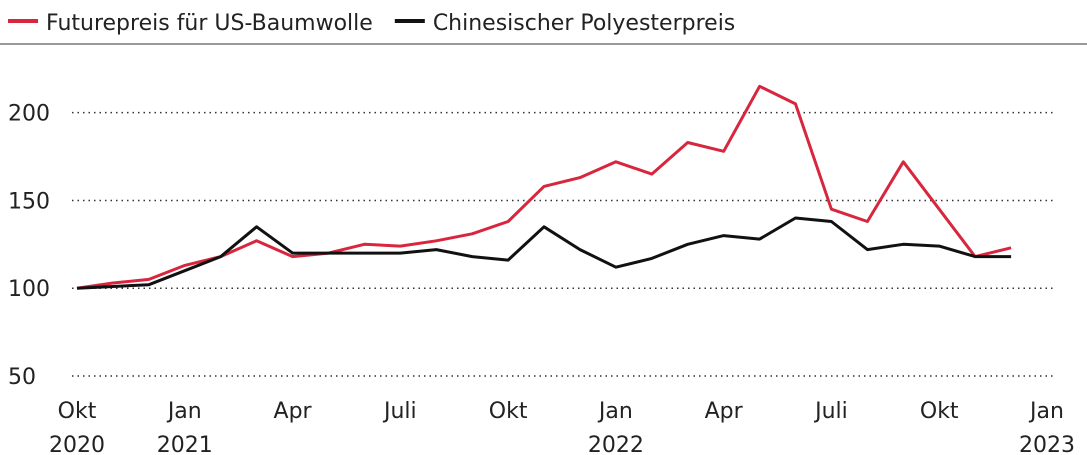 Image resolution: width=1087 pixels, height=455 pixels. What do you see at coordinates (29, 201) in the screenshot?
I see `y-tick-label: 150` at bounding box center [29, 201].